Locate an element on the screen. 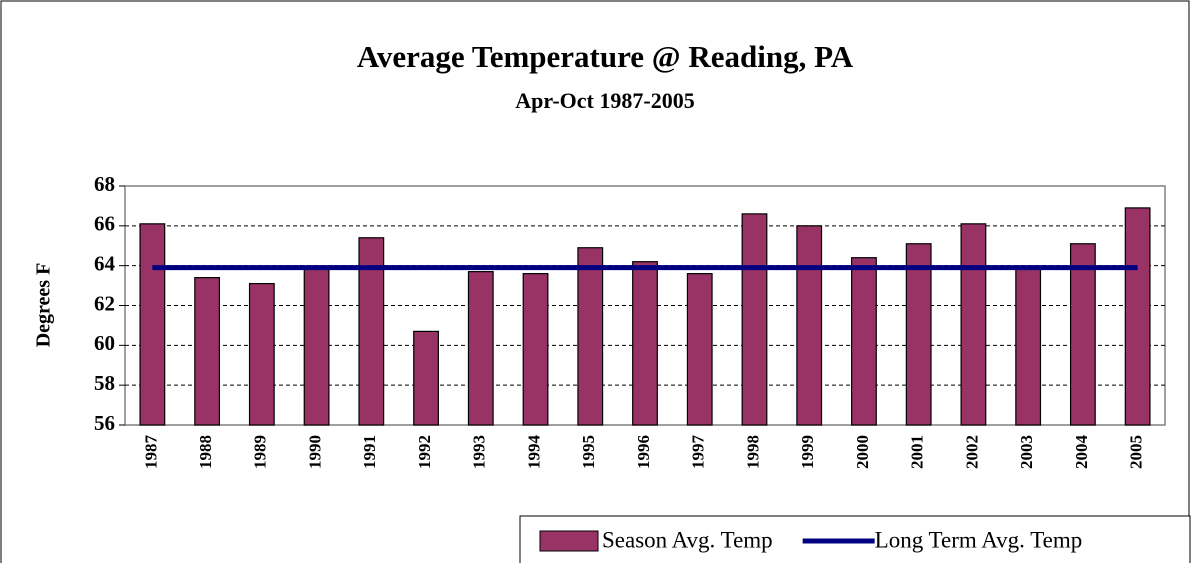 Image resolution: width=1191 pixels, height=563 pixels. x-tick-label: 1994 is located at coordinates (533, 452).